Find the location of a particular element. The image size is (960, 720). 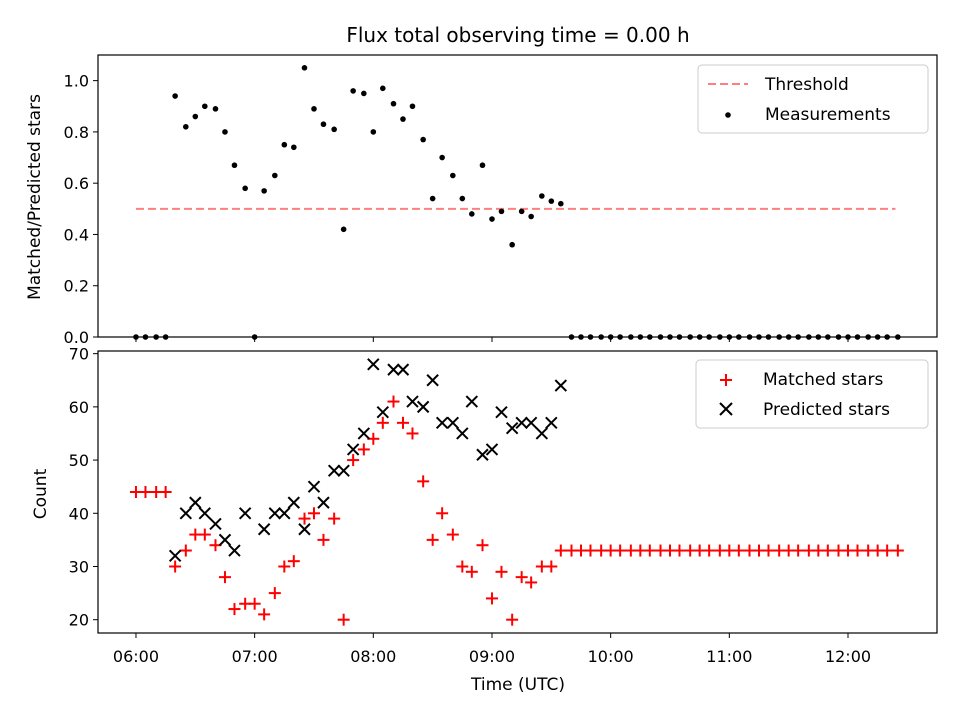

matched-legend-swatch is located at coordinates (726, 380).